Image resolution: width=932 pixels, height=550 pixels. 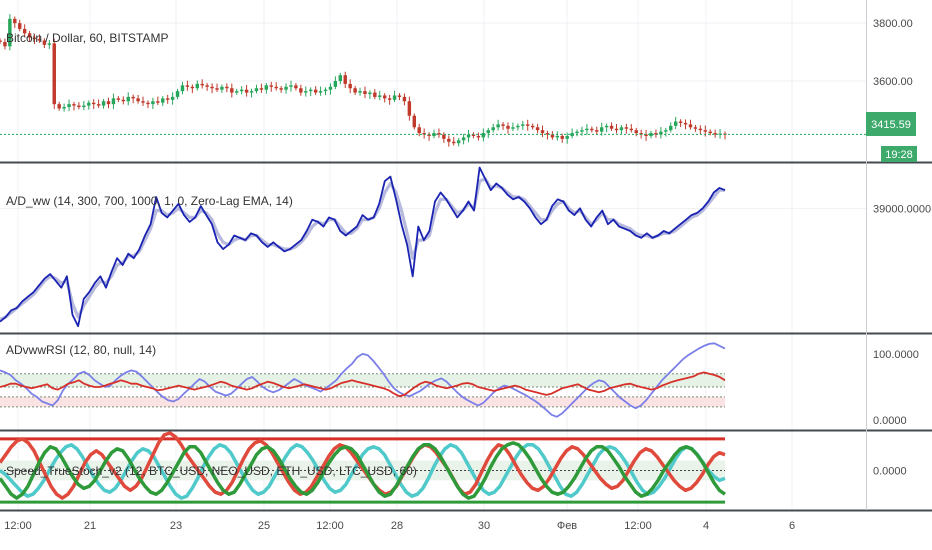 I want to click on time-tick-label: 28, so click(x=397, y=526).